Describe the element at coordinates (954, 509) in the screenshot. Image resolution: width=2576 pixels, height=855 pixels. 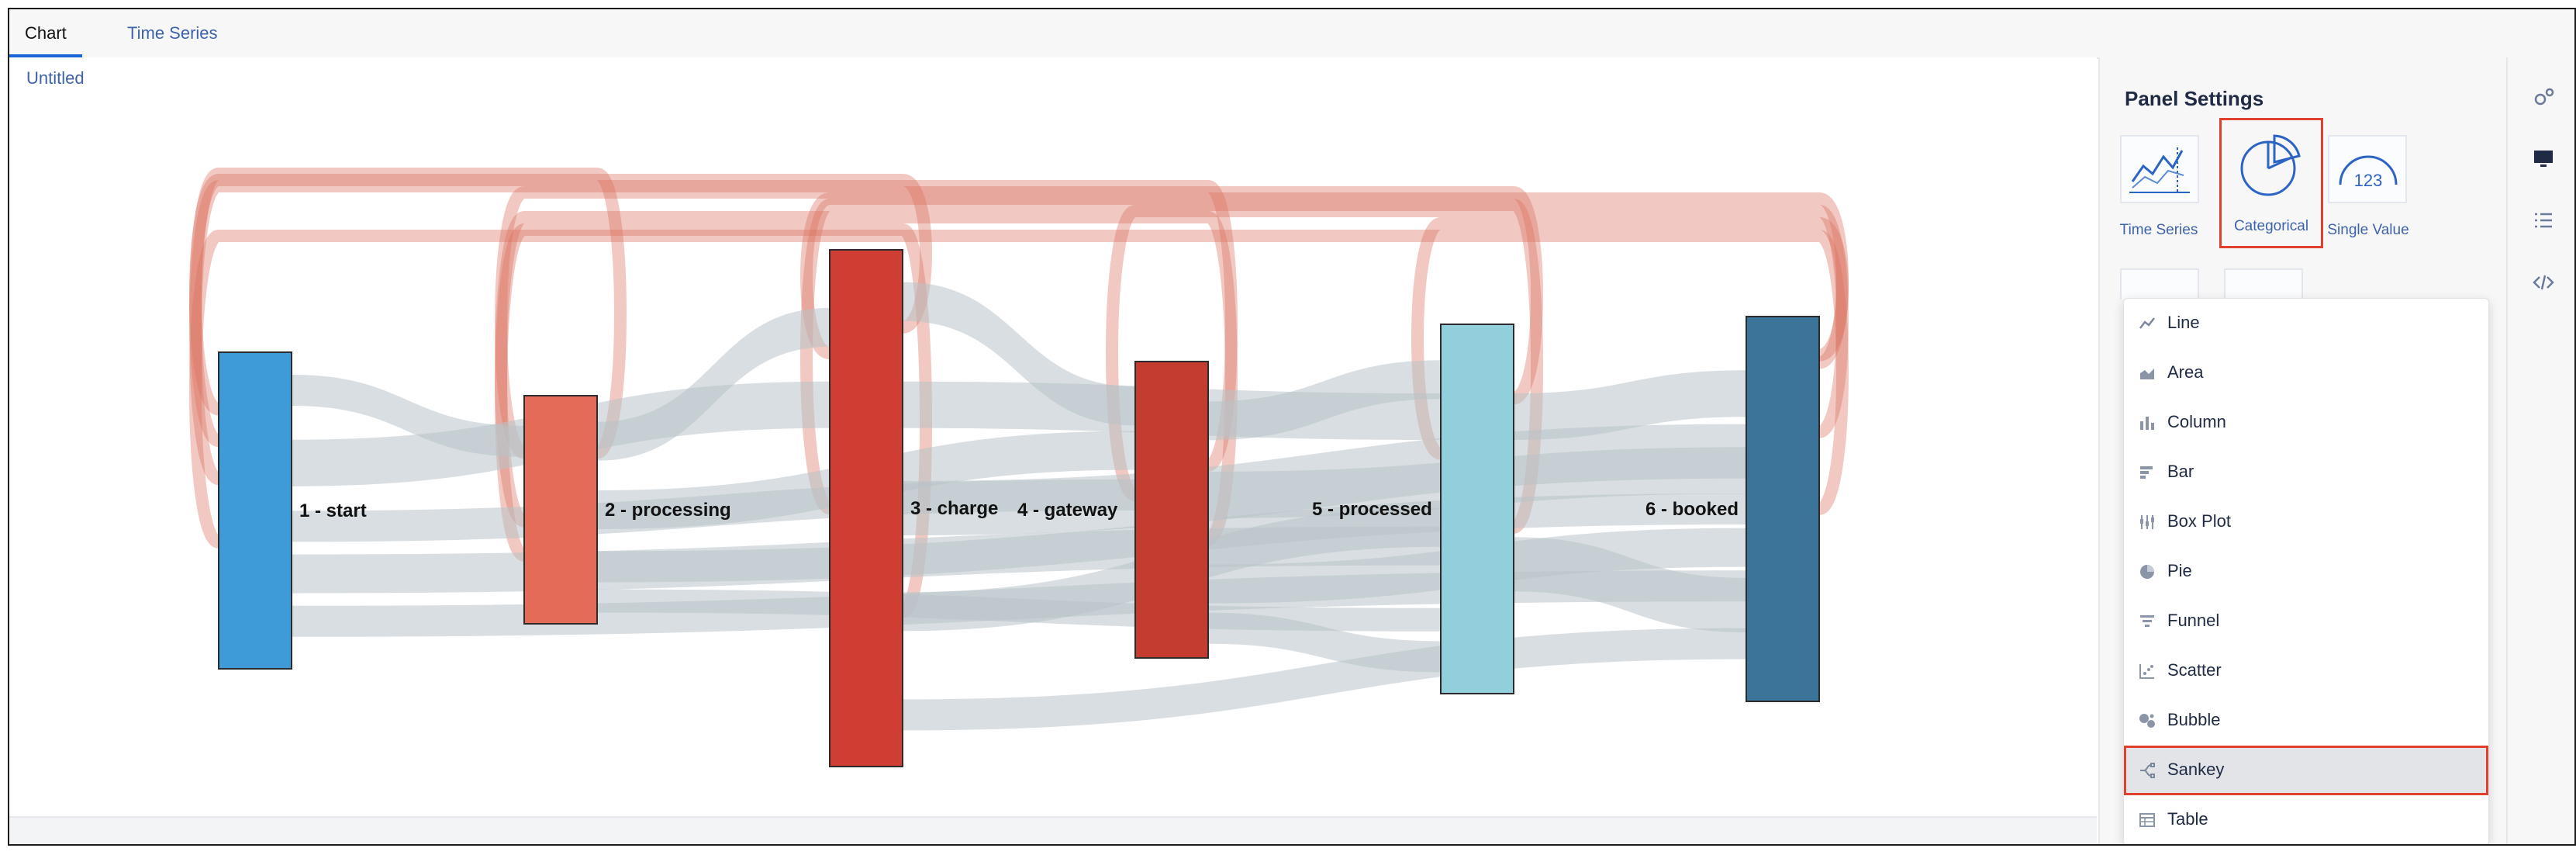
I see `sankey-node-label: 3 - charge` at that location.